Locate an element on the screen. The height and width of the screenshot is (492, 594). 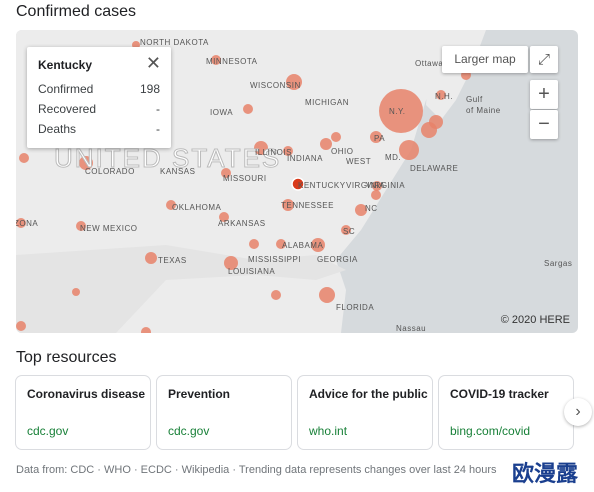
selected-bubble is located at coordinates (298, 184).